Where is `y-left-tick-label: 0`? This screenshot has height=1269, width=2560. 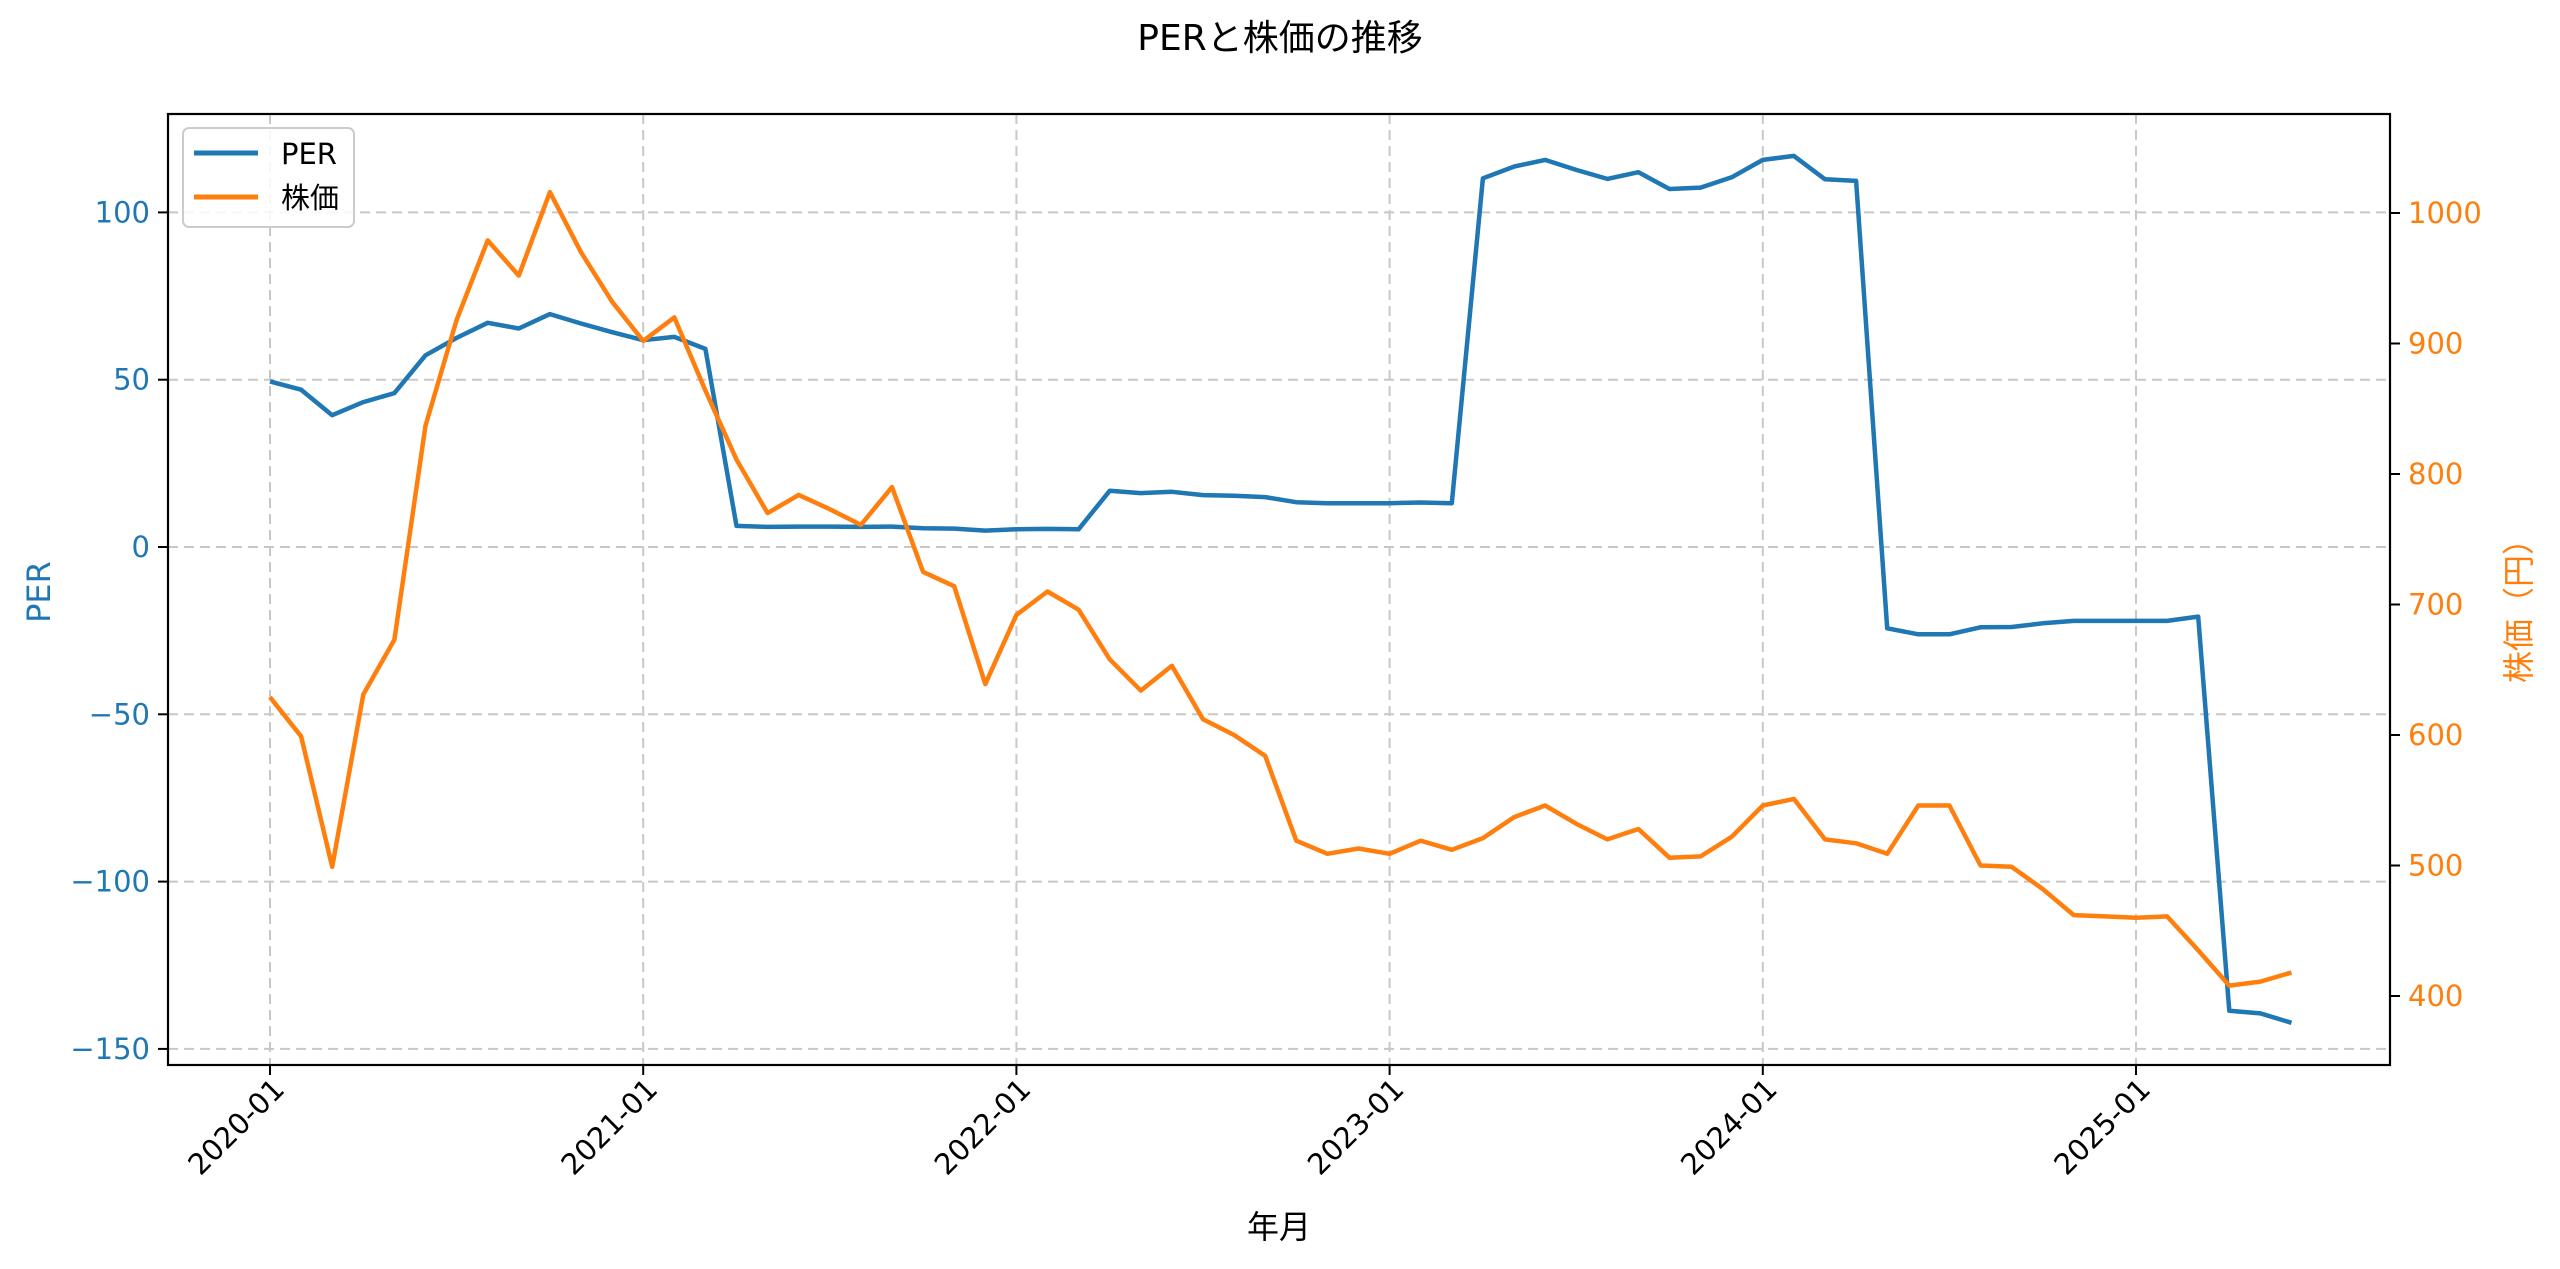
y-left-tick-label: 0 is located at coordinates (141, 547).